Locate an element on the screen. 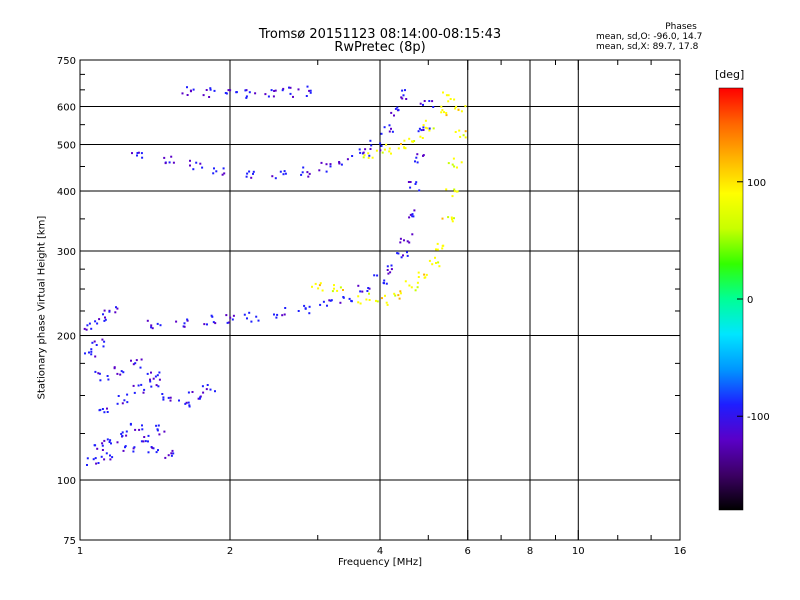 The width and height of the screenshot is (800, 600). y-axis-label: Stationary phase Virtual Height [km] is located at coordinates (42, 307).